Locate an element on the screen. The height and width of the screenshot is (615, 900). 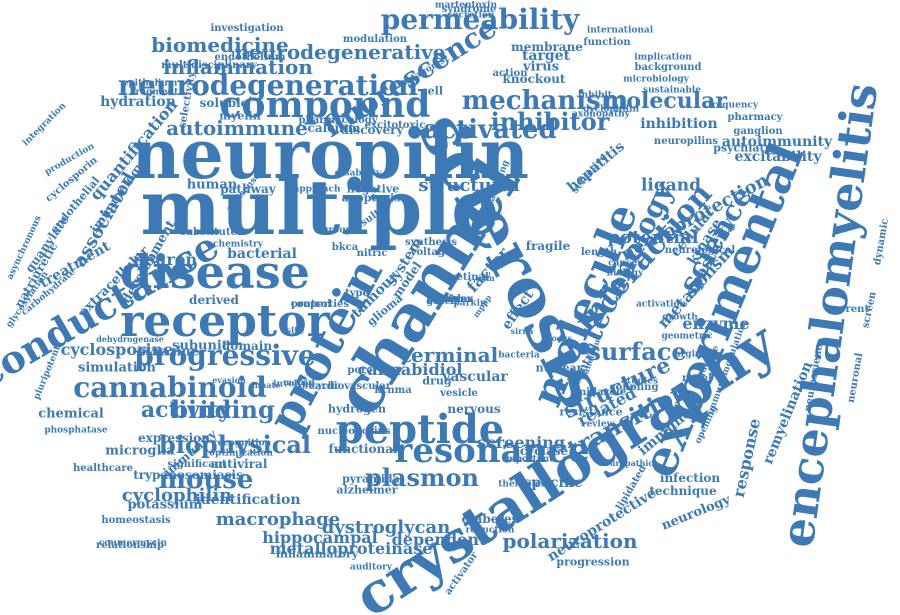
cloud-word: neurodegenerative is located at coordinates (340, 52).